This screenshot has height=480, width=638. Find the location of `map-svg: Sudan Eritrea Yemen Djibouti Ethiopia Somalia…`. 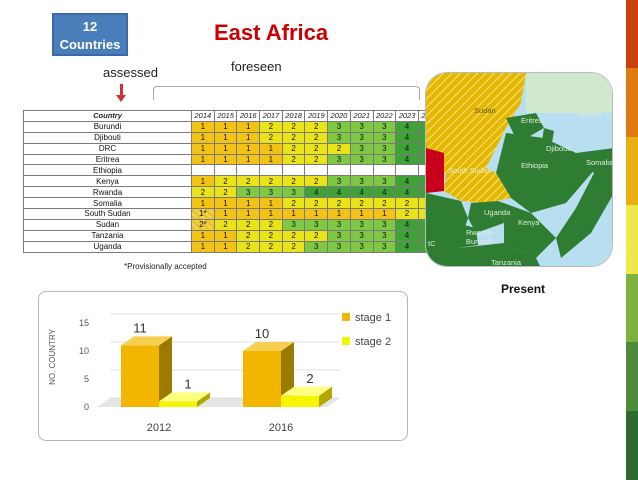

map-svg: Sudan Eritrea Yemen Djibouti Ethiopia Somalia… is located at coordinates (519, 169).